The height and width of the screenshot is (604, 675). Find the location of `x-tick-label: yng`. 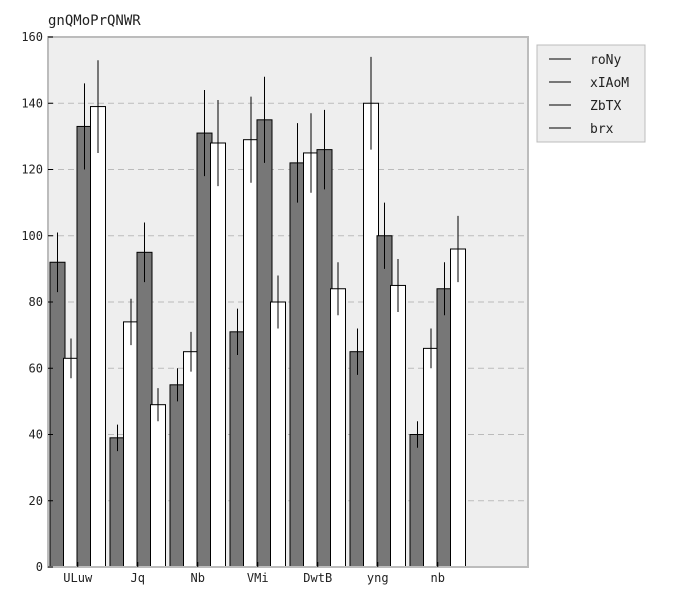

x-tick-label: yng is located at coordinates (378, 578).